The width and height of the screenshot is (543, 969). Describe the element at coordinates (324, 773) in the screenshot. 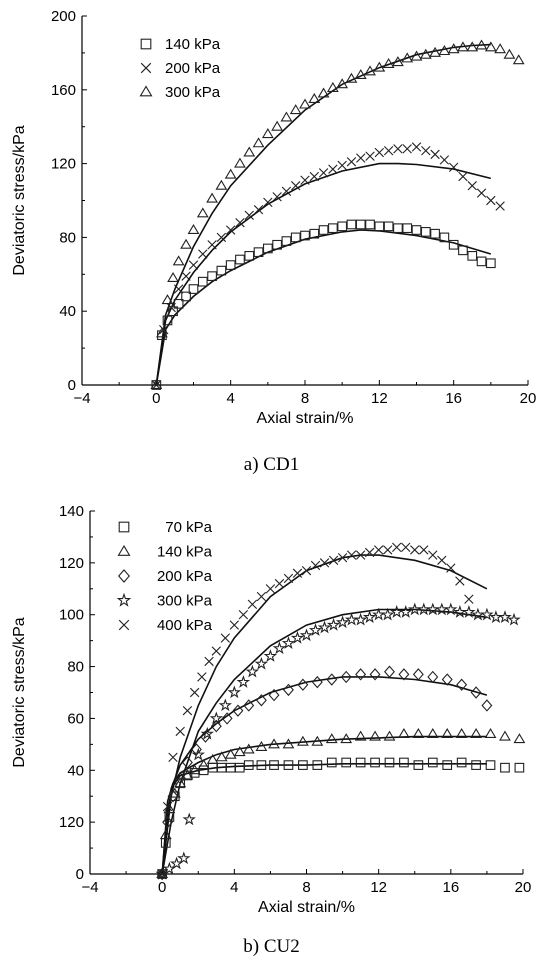

I see `series-group` at that location.